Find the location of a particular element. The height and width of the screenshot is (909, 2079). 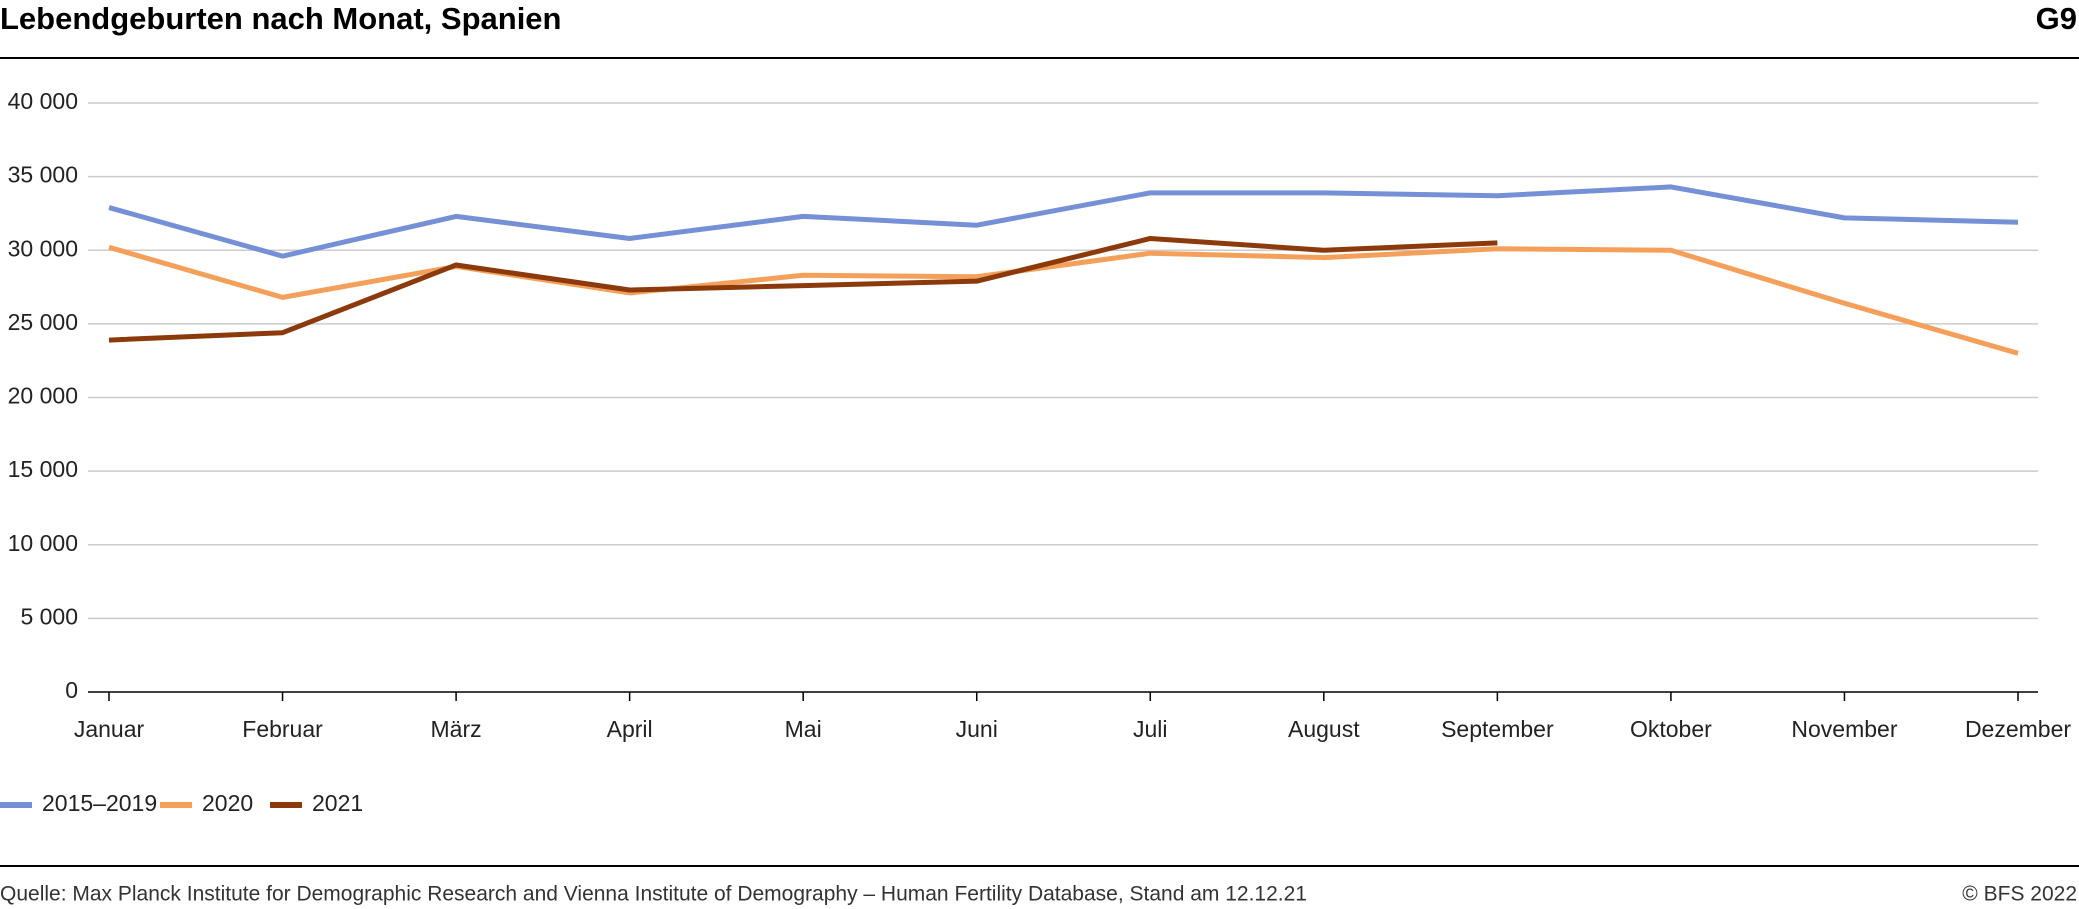

chart-title: Lebendgeburten nach Monat, Spanien is located at coordinates (280, 18).